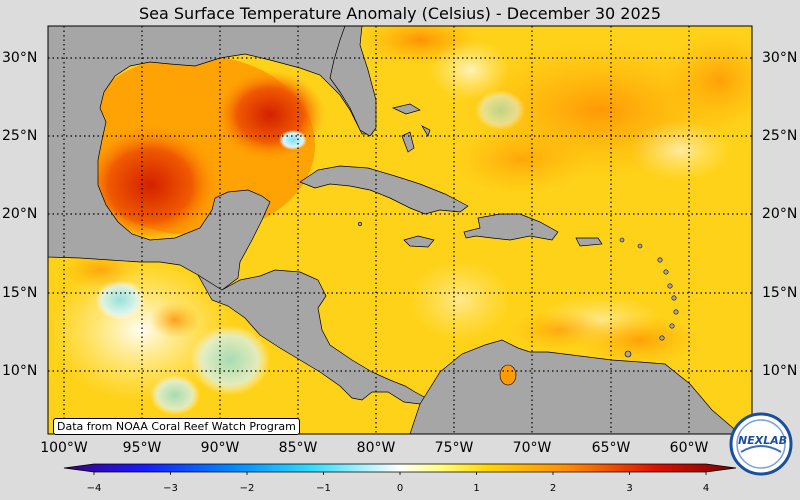 This screenshot has height=500, width=800. Describe the element at coordinates (94, 488) in the screenshot. I see `colorbar-tick-label: −4` at that location.